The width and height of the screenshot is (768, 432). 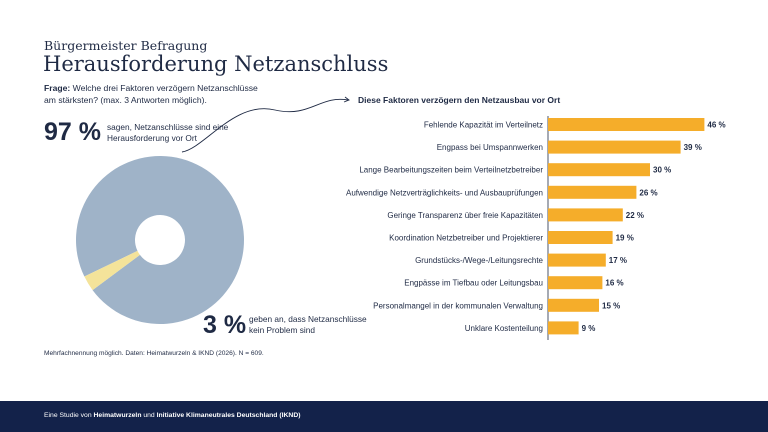 I want to click on bar-category-label: Unklare Kostenteilung, so click(x=504, y=328).